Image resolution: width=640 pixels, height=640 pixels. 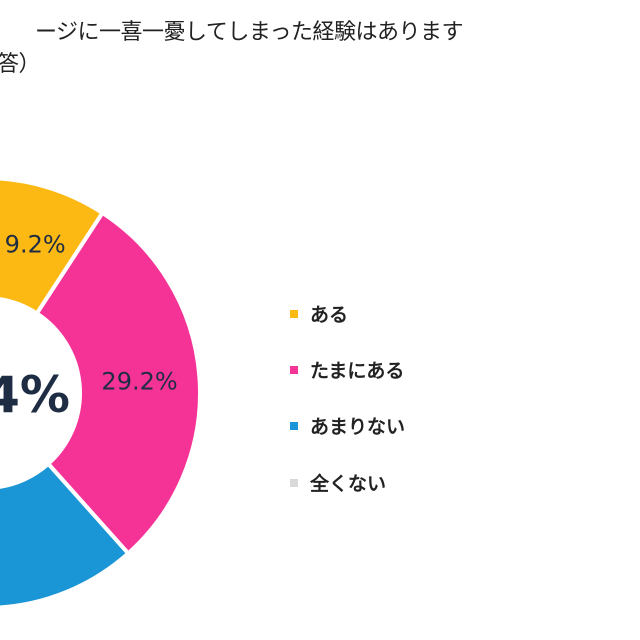 I want to click on center-label: 38.4%, so click(x=35, y=395).